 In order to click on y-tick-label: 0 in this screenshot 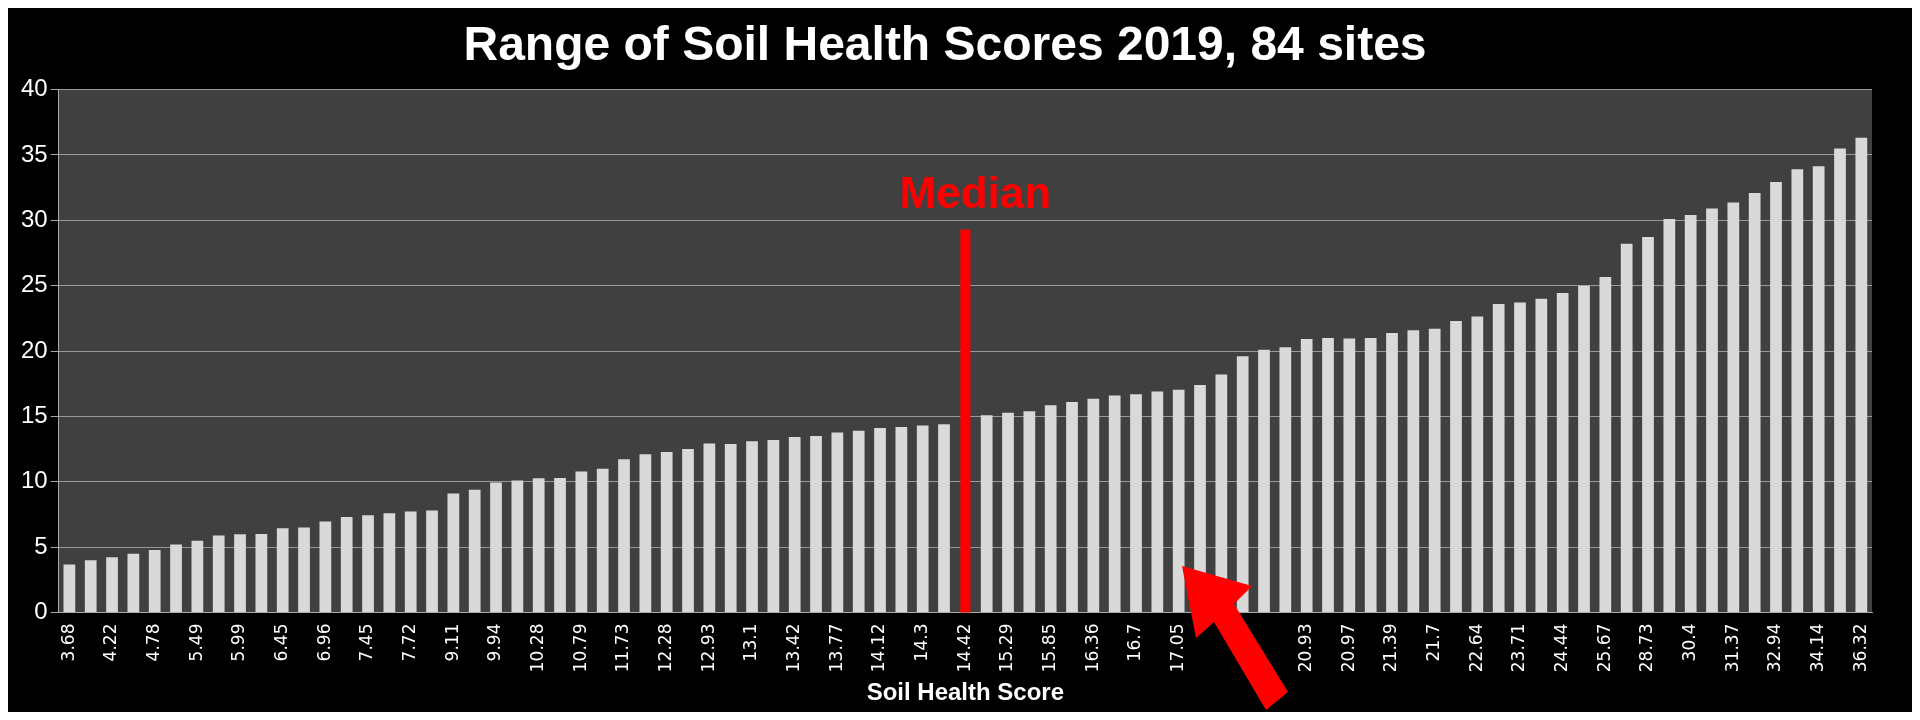, I will do `click(41, 611)`.